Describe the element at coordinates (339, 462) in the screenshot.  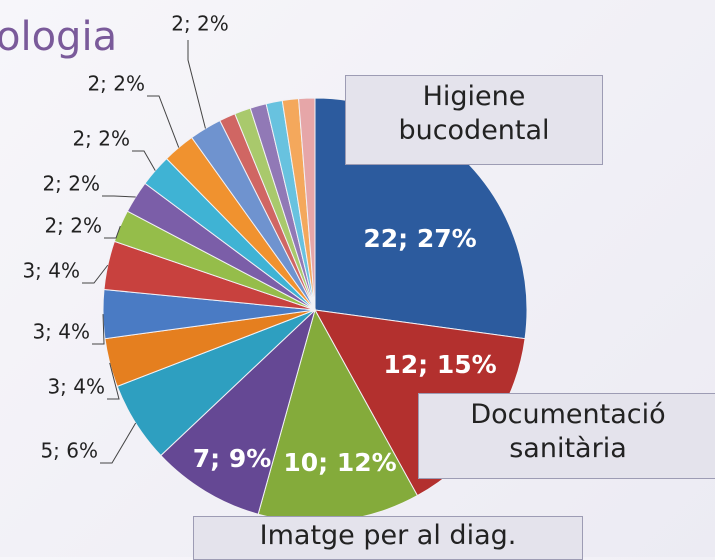
I see `data-label: 10; 12%` at that location.